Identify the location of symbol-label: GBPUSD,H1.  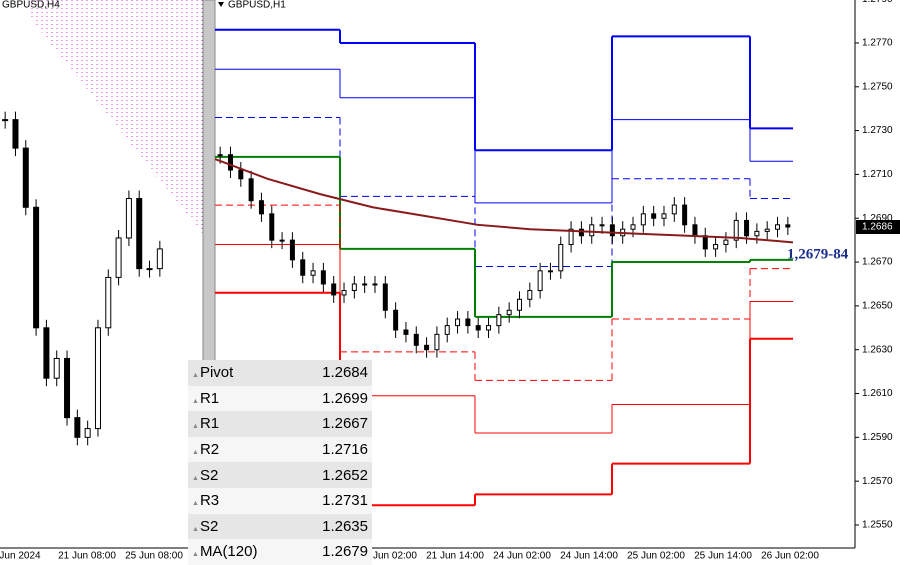
(257, 5).